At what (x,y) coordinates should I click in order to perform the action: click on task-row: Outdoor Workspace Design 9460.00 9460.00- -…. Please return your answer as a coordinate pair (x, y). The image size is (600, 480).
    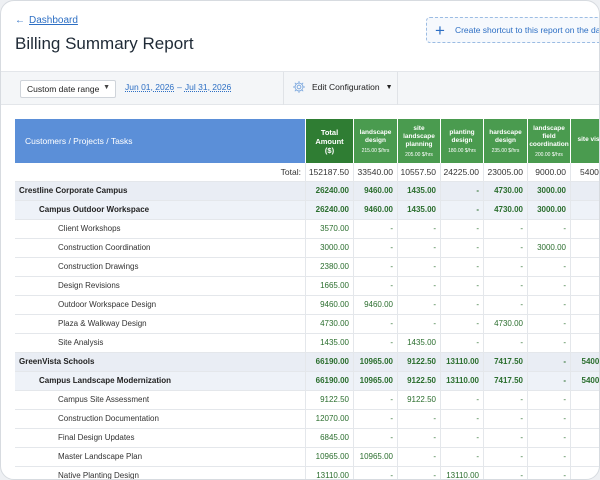
    Looking at the image, I should click on (307, 305).